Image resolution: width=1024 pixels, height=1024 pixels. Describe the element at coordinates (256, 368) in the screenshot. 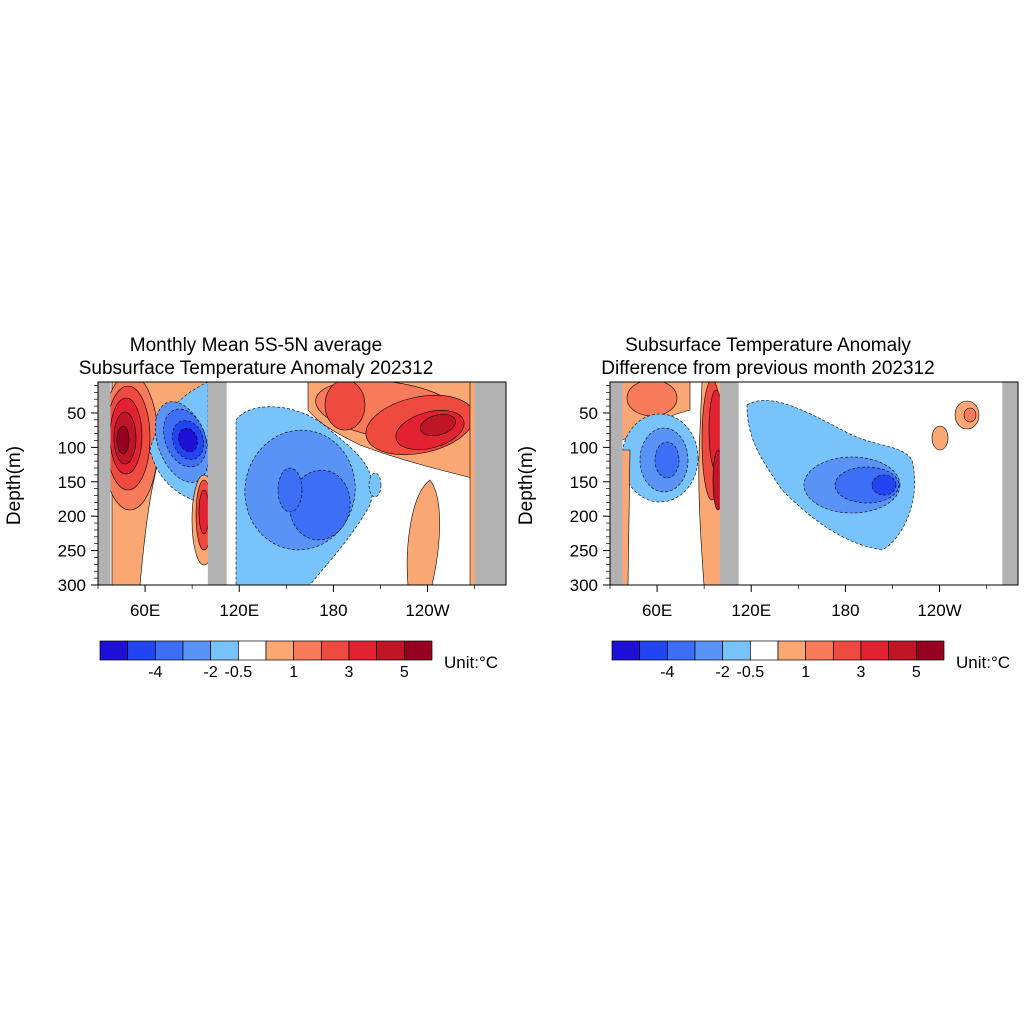

I see `panel-title-line2: Subsurface Temperature Anomaly 202312` at that location.